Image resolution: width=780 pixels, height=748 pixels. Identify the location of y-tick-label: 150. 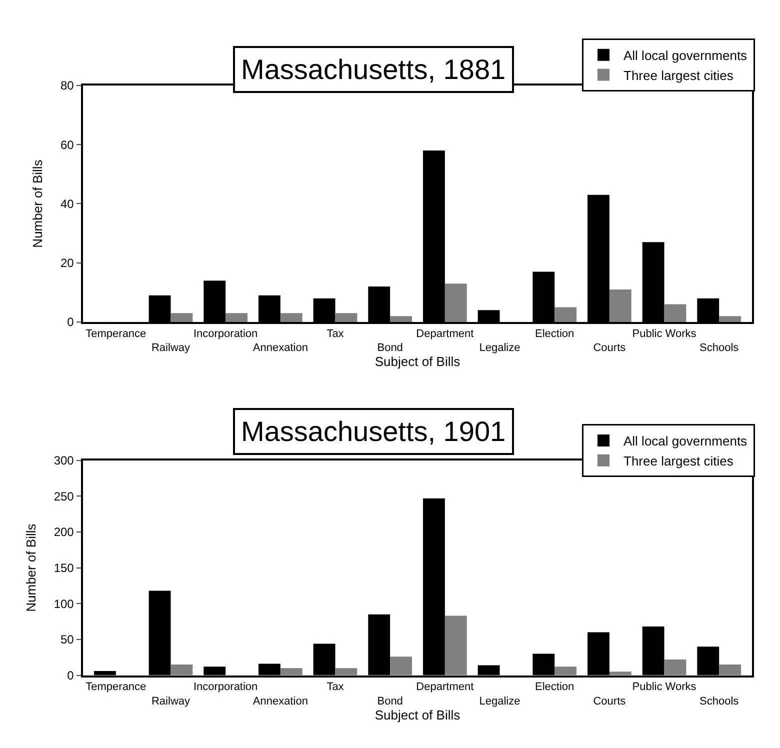
(64, 568).